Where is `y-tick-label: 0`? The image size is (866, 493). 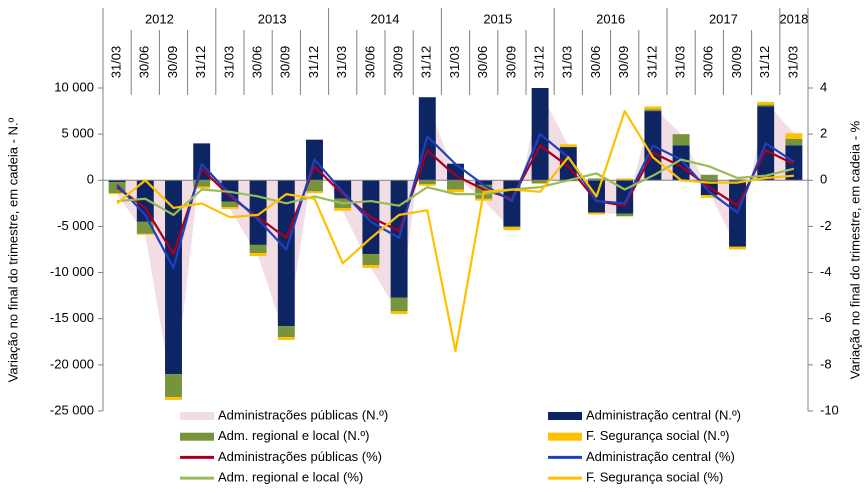
y-tick-label: 0 is located at coordinates (90, 179).